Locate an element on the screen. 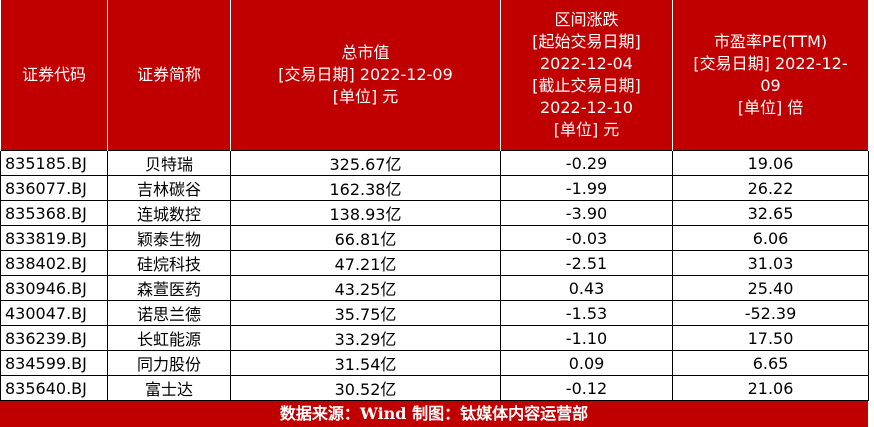 The image size is (874, 427). table-row: 835185.BJ 贝特瑞 325.67亿 -0.29 19.06 is located at coordinates (434, 163).